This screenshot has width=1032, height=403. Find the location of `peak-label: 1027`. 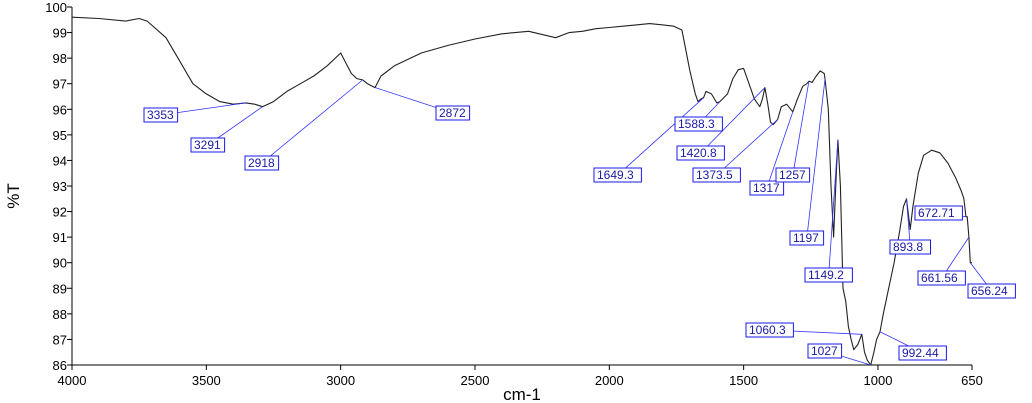

peak-label: 1027 is located at coordinates (824, 351).